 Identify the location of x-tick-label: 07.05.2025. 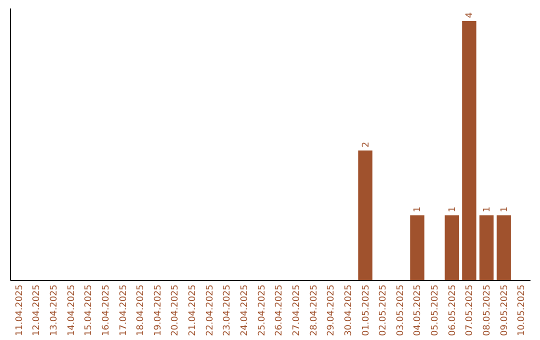
(470, 310).